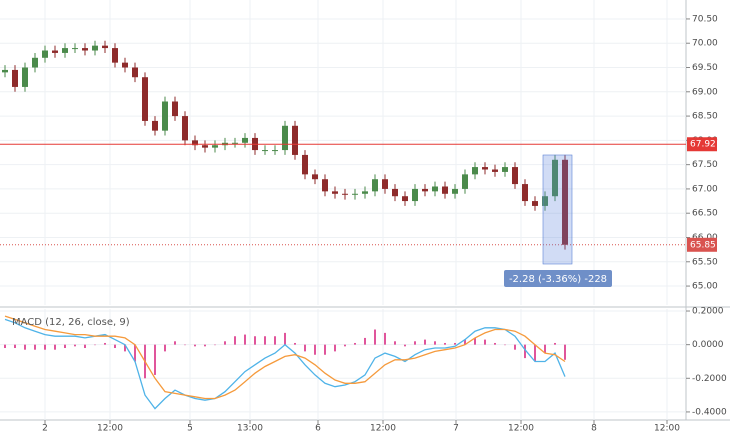 The height and width of the screenshot is (437, 730). I want to click on price-label: 67.92, so click(703, 145).